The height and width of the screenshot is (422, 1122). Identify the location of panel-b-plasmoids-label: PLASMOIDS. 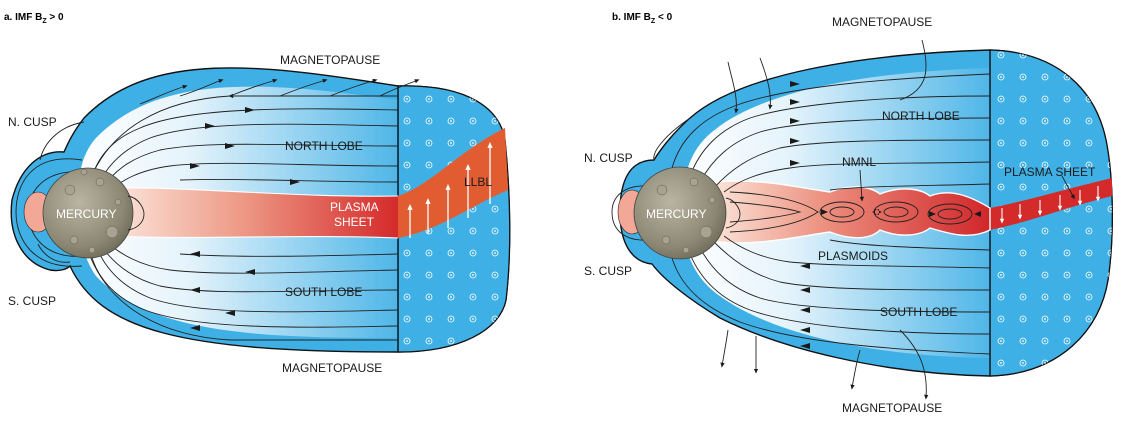
(853, 256).